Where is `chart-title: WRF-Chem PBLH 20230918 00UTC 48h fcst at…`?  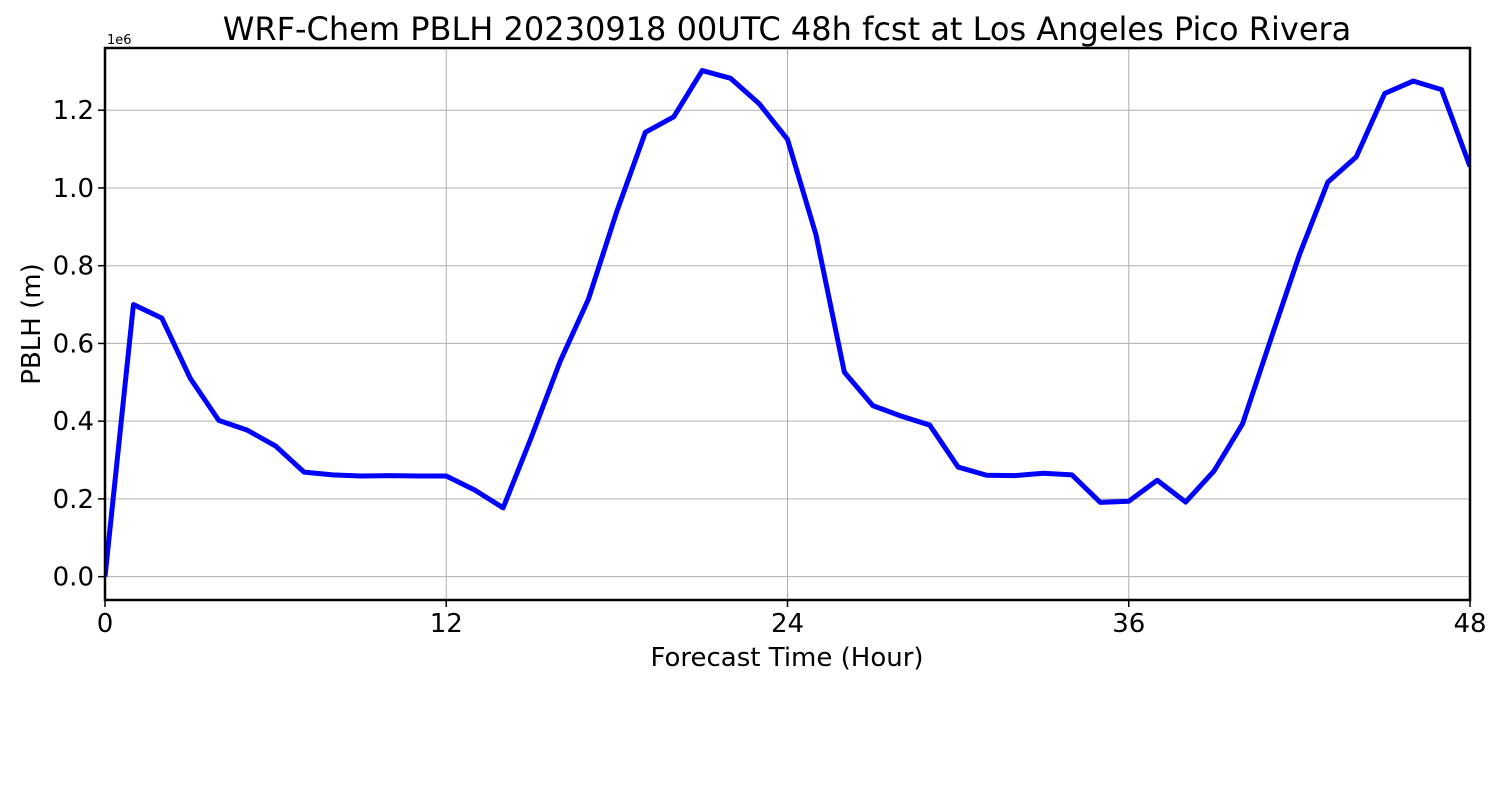 chart-title: WRF-Chem PBLH 20230918 00UTC 48h fcst at… is located at coordinates (787, 29).